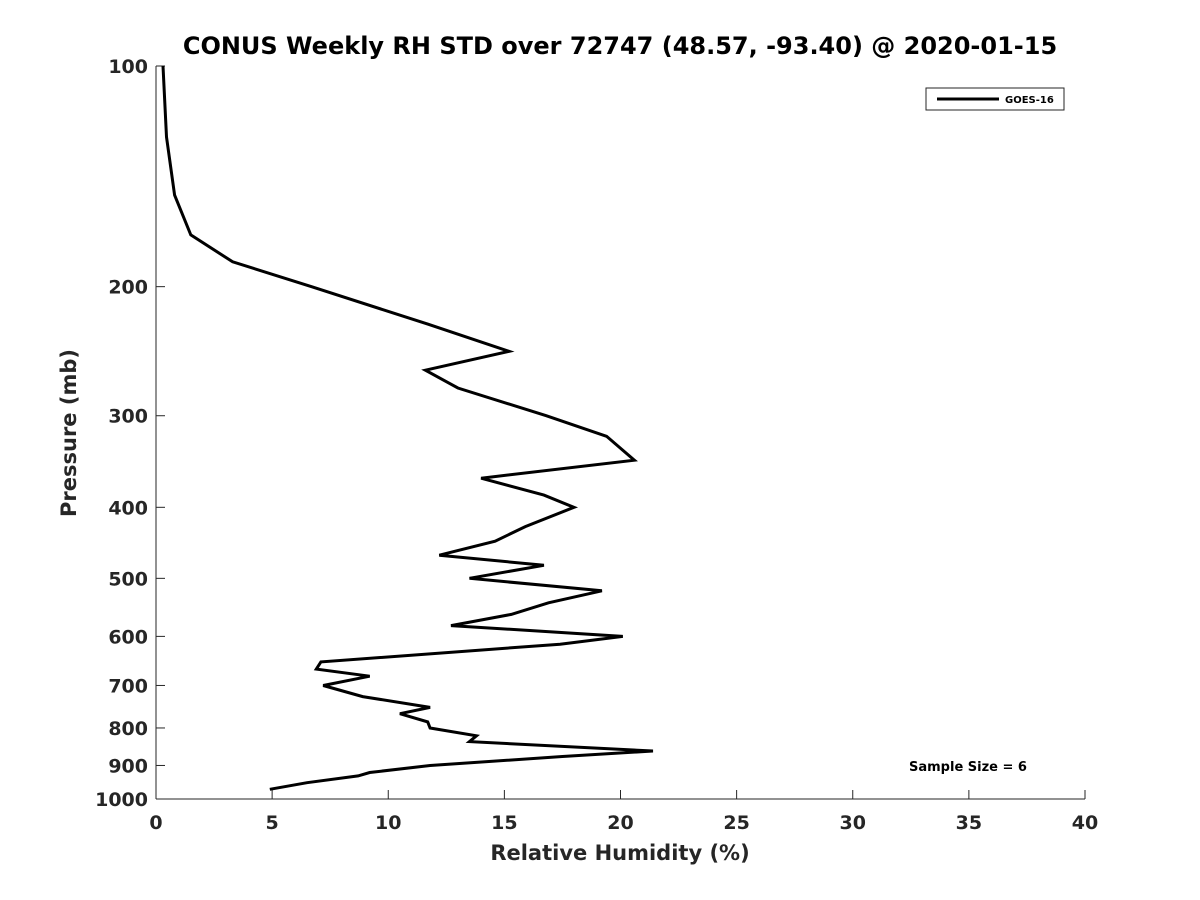  What do you see at coordinates (128, 729) in the screenshot?
I see `y-tick-label: 800` at bounding box center [128, 729].